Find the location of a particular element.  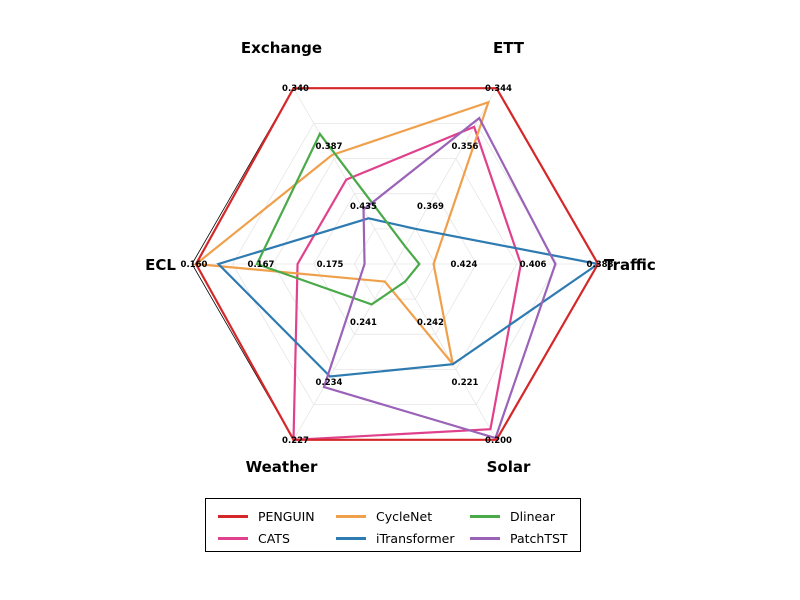

series-line-itransformer is located at coordinates (408, 297).